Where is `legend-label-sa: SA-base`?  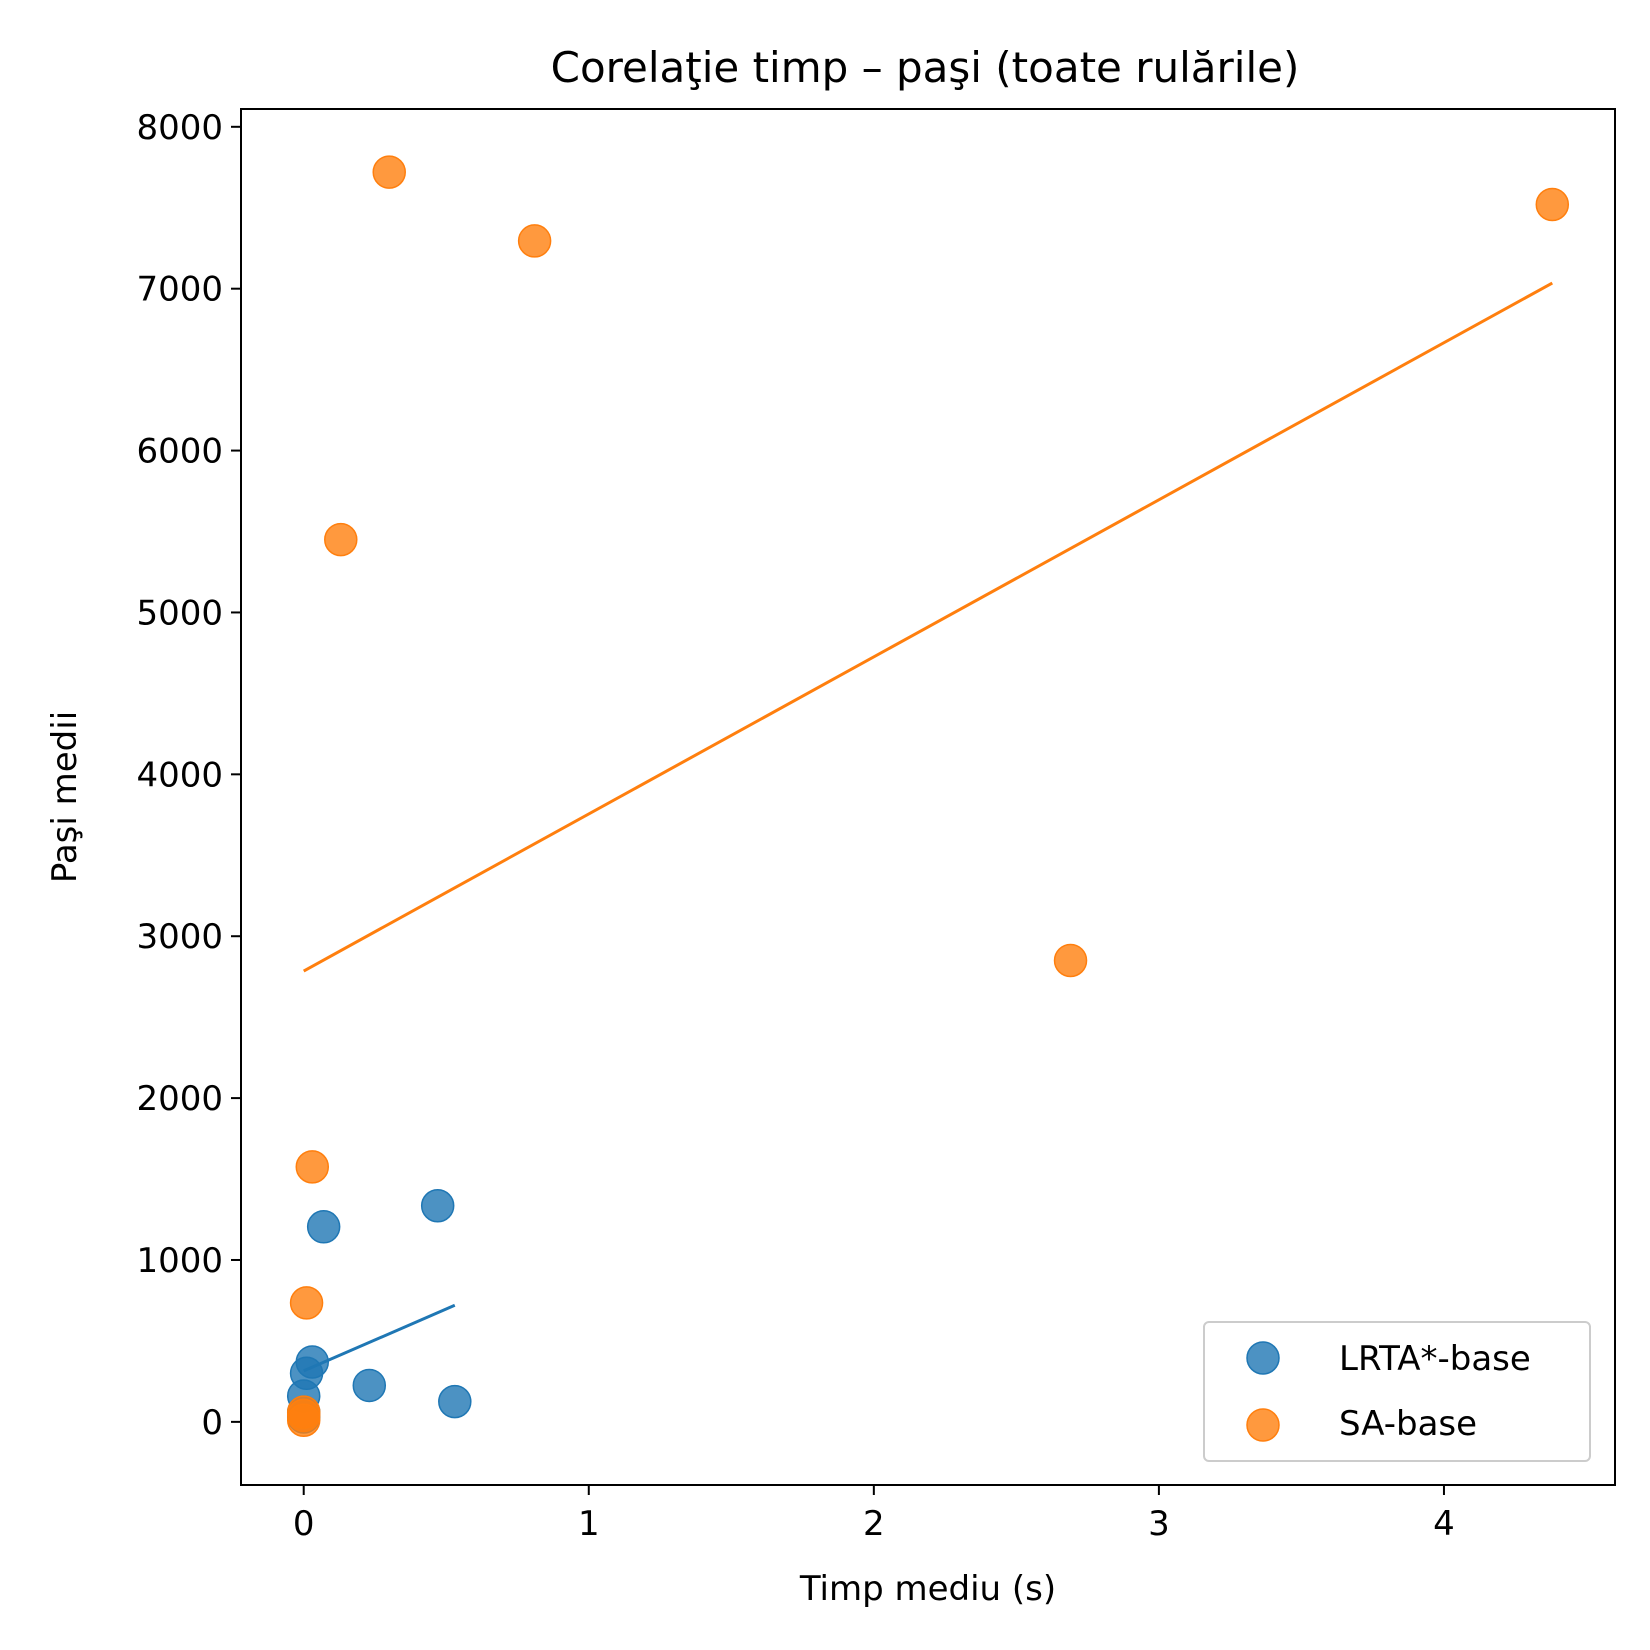
legend-label-sa: SA-base is located at coordinates (1408, 1424).